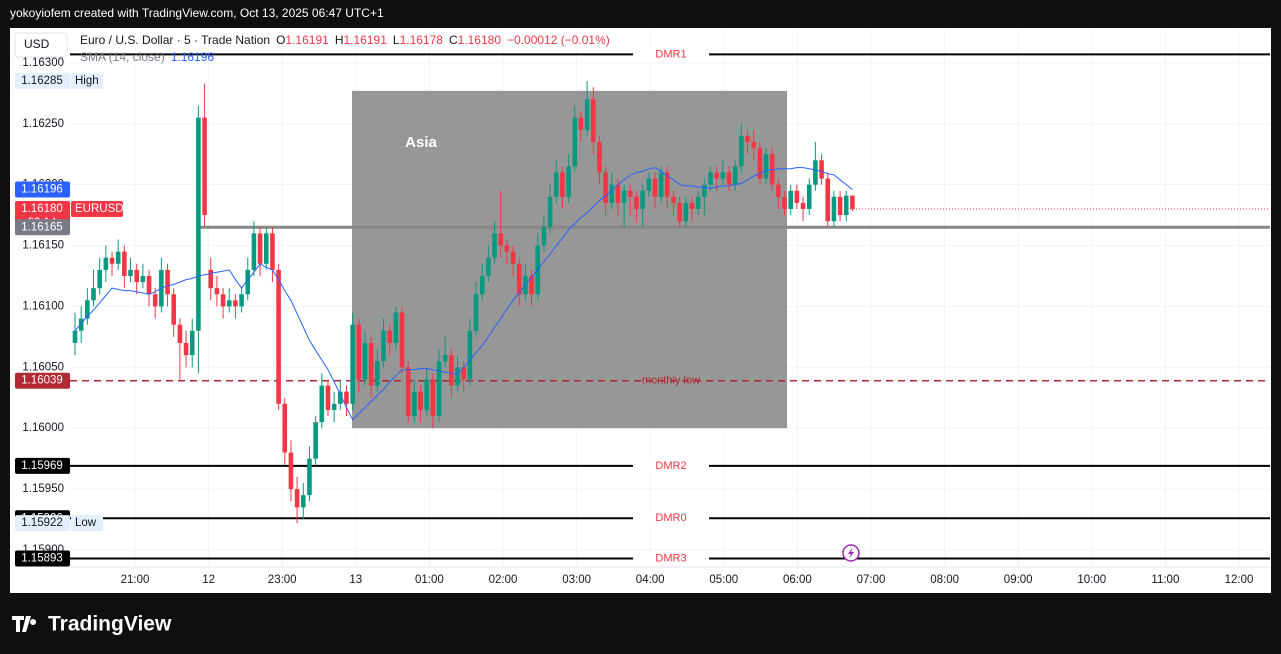 The height and width of the screenshot is (654, 1281). What do you see at coordinates (422, 40) in the screenshot?
I see `ohlc-value: 1.16178` at bounding box center [422, 40].